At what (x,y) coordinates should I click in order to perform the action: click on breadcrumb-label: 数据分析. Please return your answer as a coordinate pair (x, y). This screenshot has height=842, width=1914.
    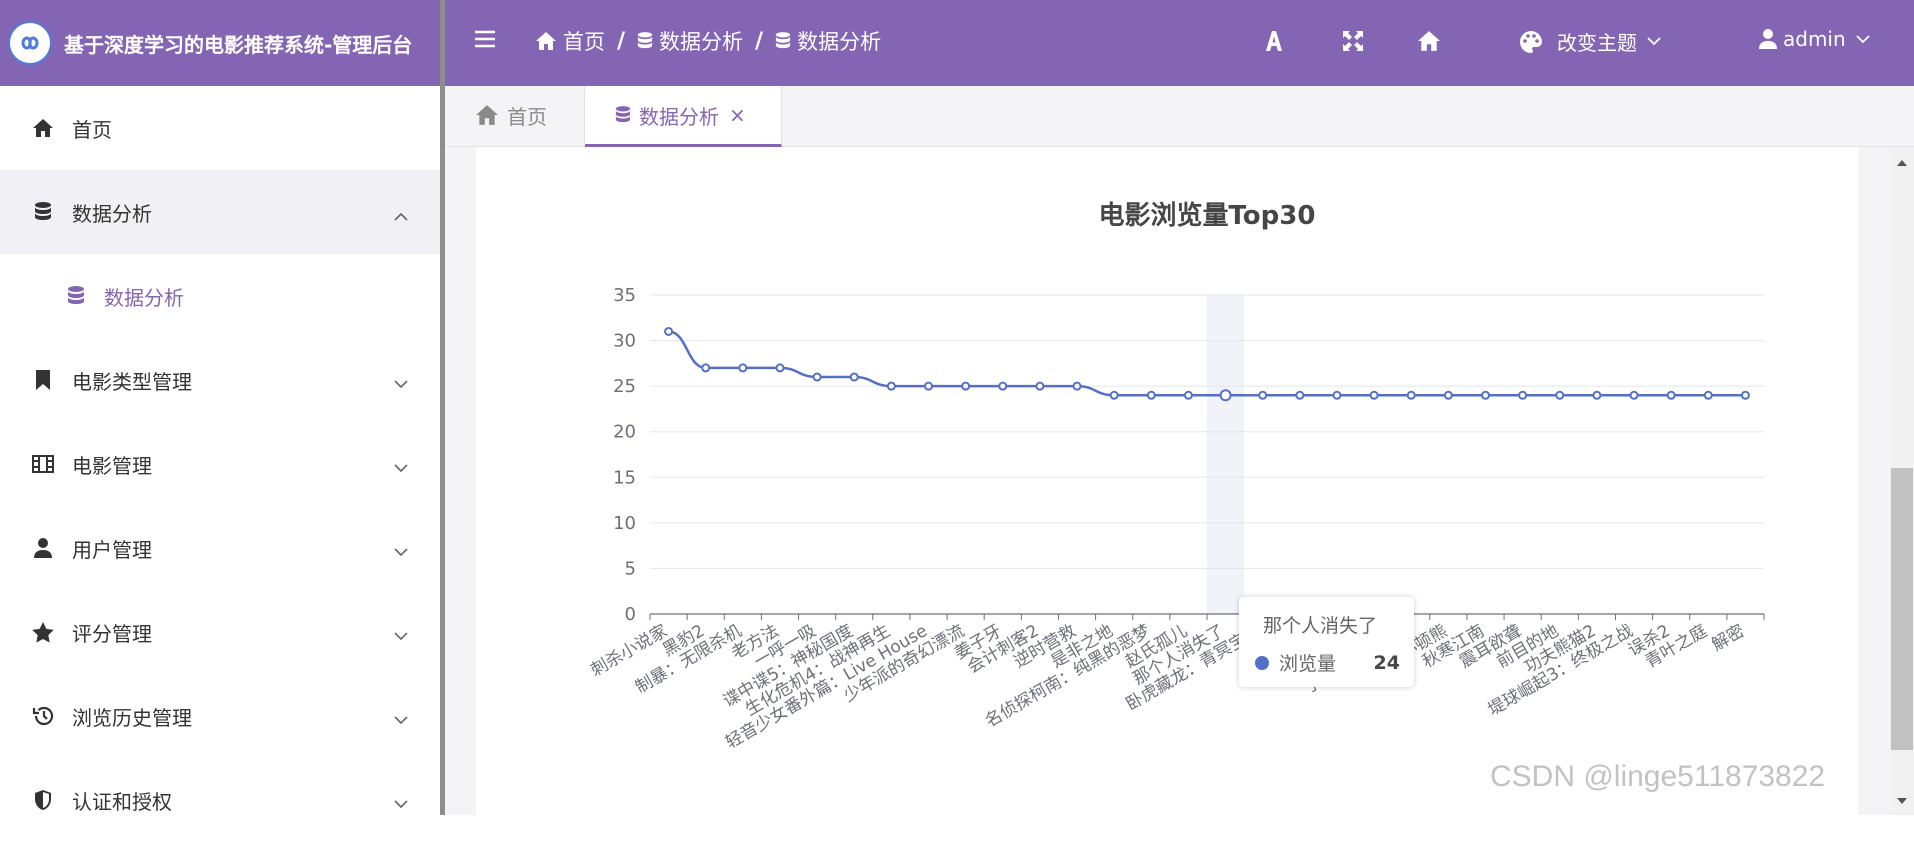
    Looking at the image, I should click on (701, 42).